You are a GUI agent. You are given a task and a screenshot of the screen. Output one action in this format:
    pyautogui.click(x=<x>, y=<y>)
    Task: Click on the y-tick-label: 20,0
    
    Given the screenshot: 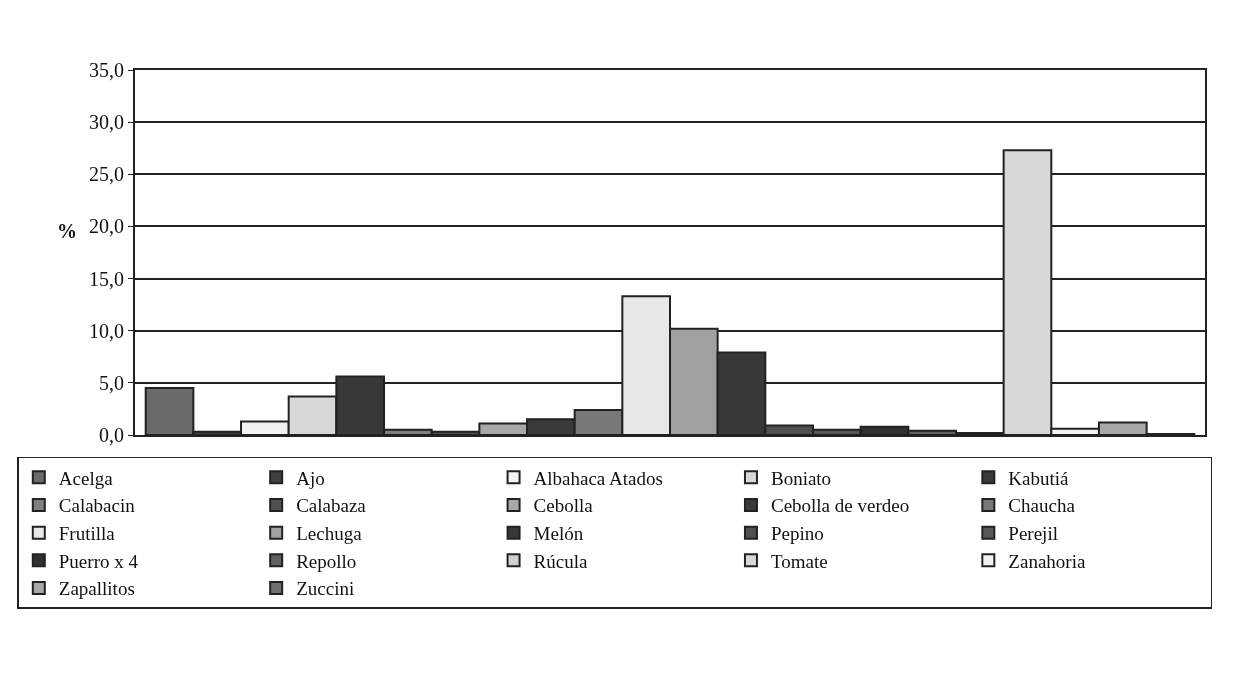 What is the action you would take?
    pyautogui.click(x=106, y=226)
    